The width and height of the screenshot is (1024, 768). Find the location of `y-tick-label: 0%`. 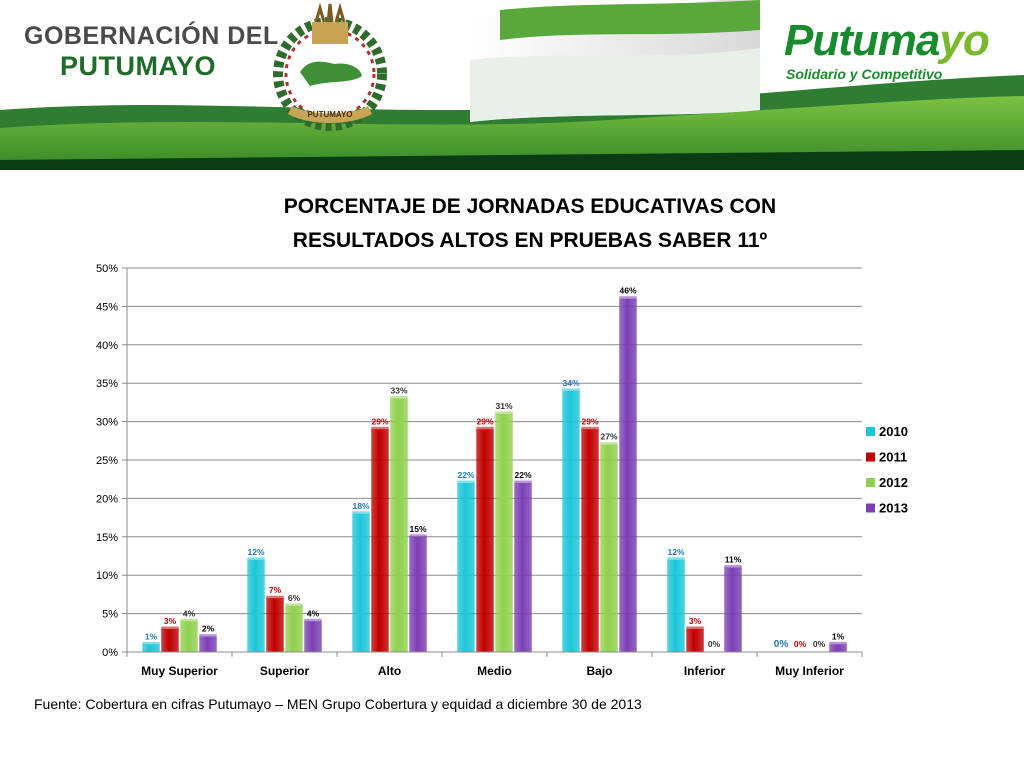

y-tick-label: 0% is located at coordinates (110, 653).